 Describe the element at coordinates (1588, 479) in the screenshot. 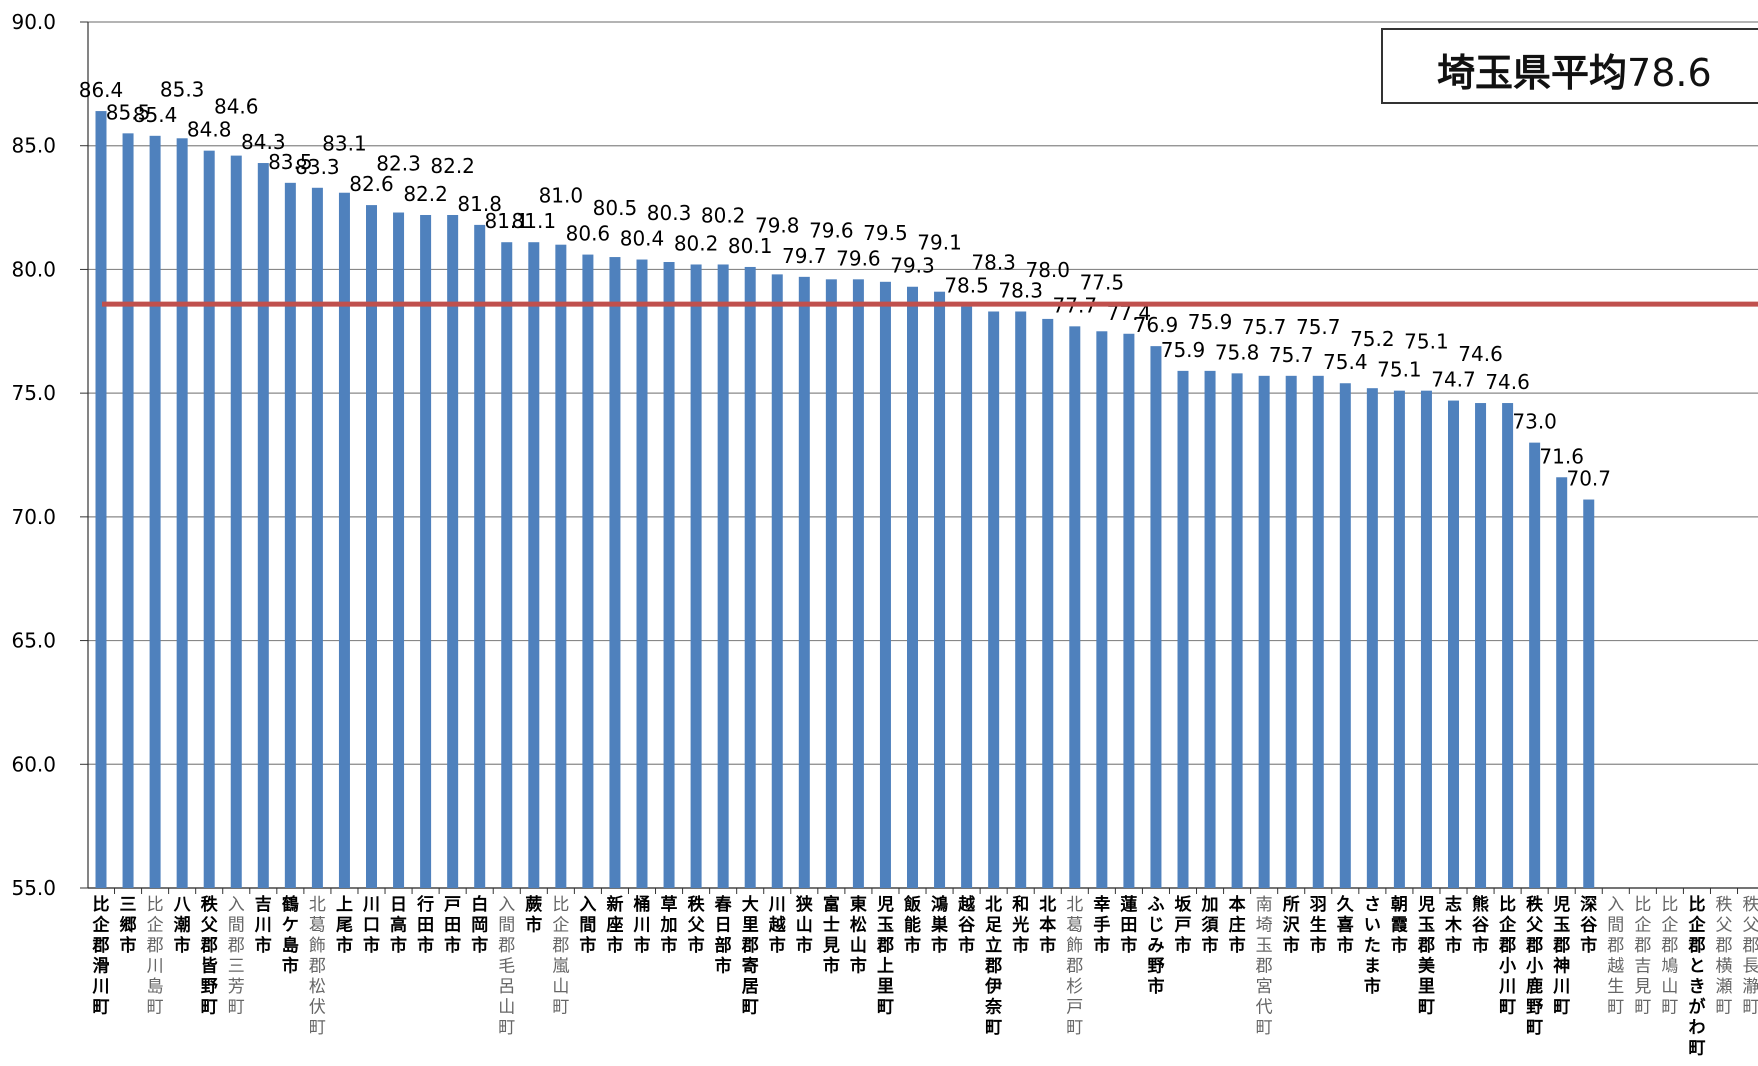

I see `value-label: 70.7` at that location.